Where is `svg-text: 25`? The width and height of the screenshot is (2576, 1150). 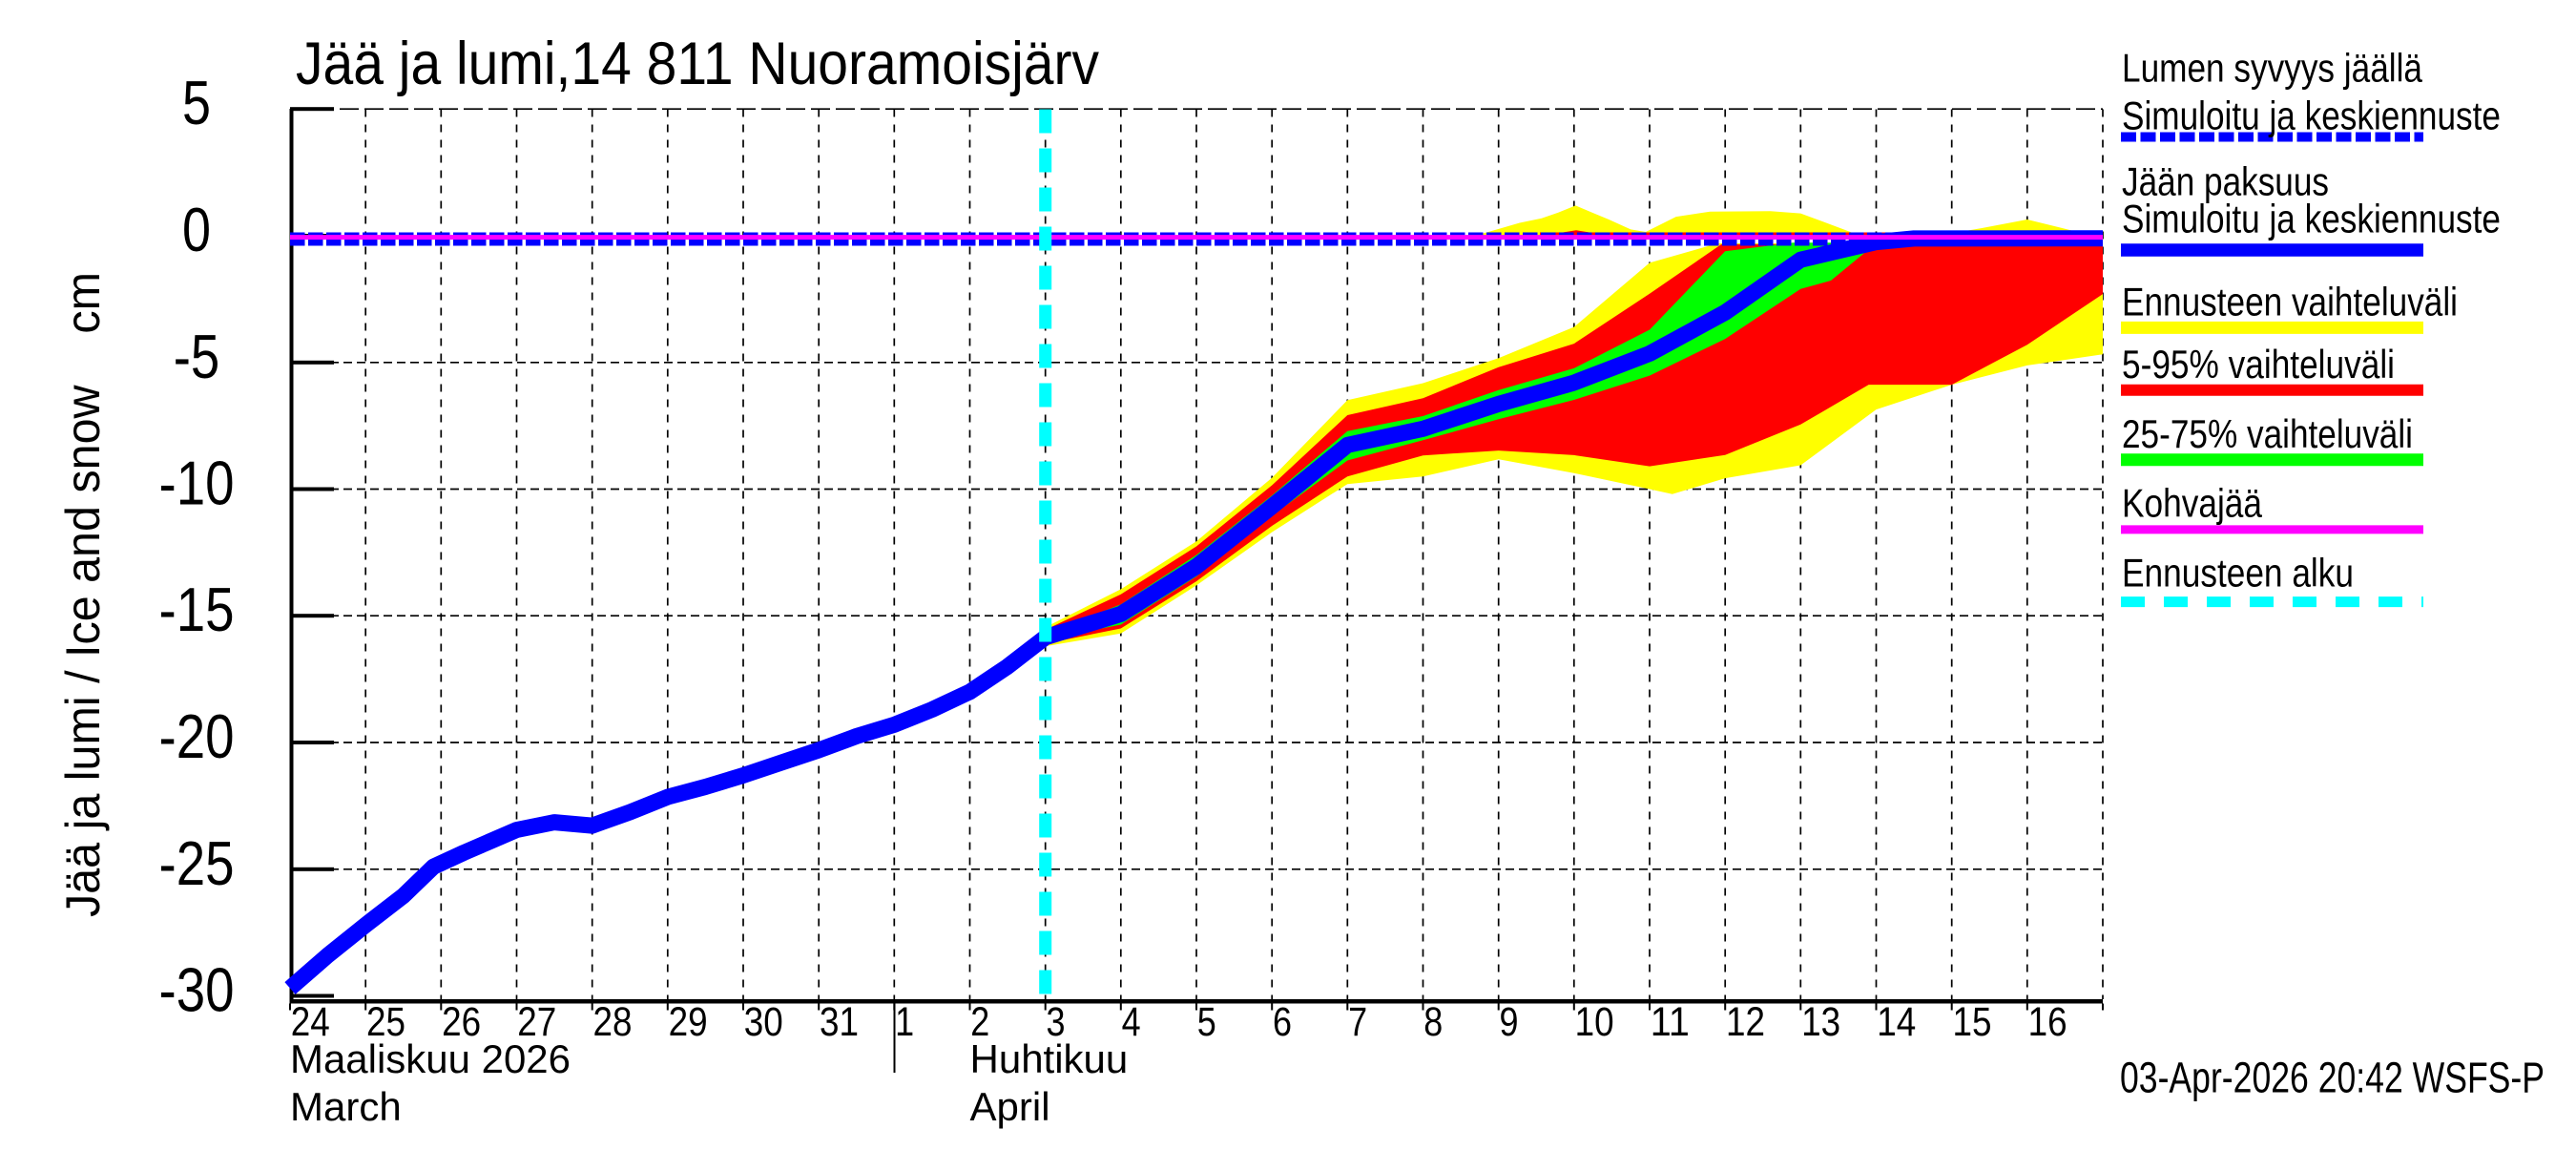
svg-text: 25 is located at coordinates (385, 1023).